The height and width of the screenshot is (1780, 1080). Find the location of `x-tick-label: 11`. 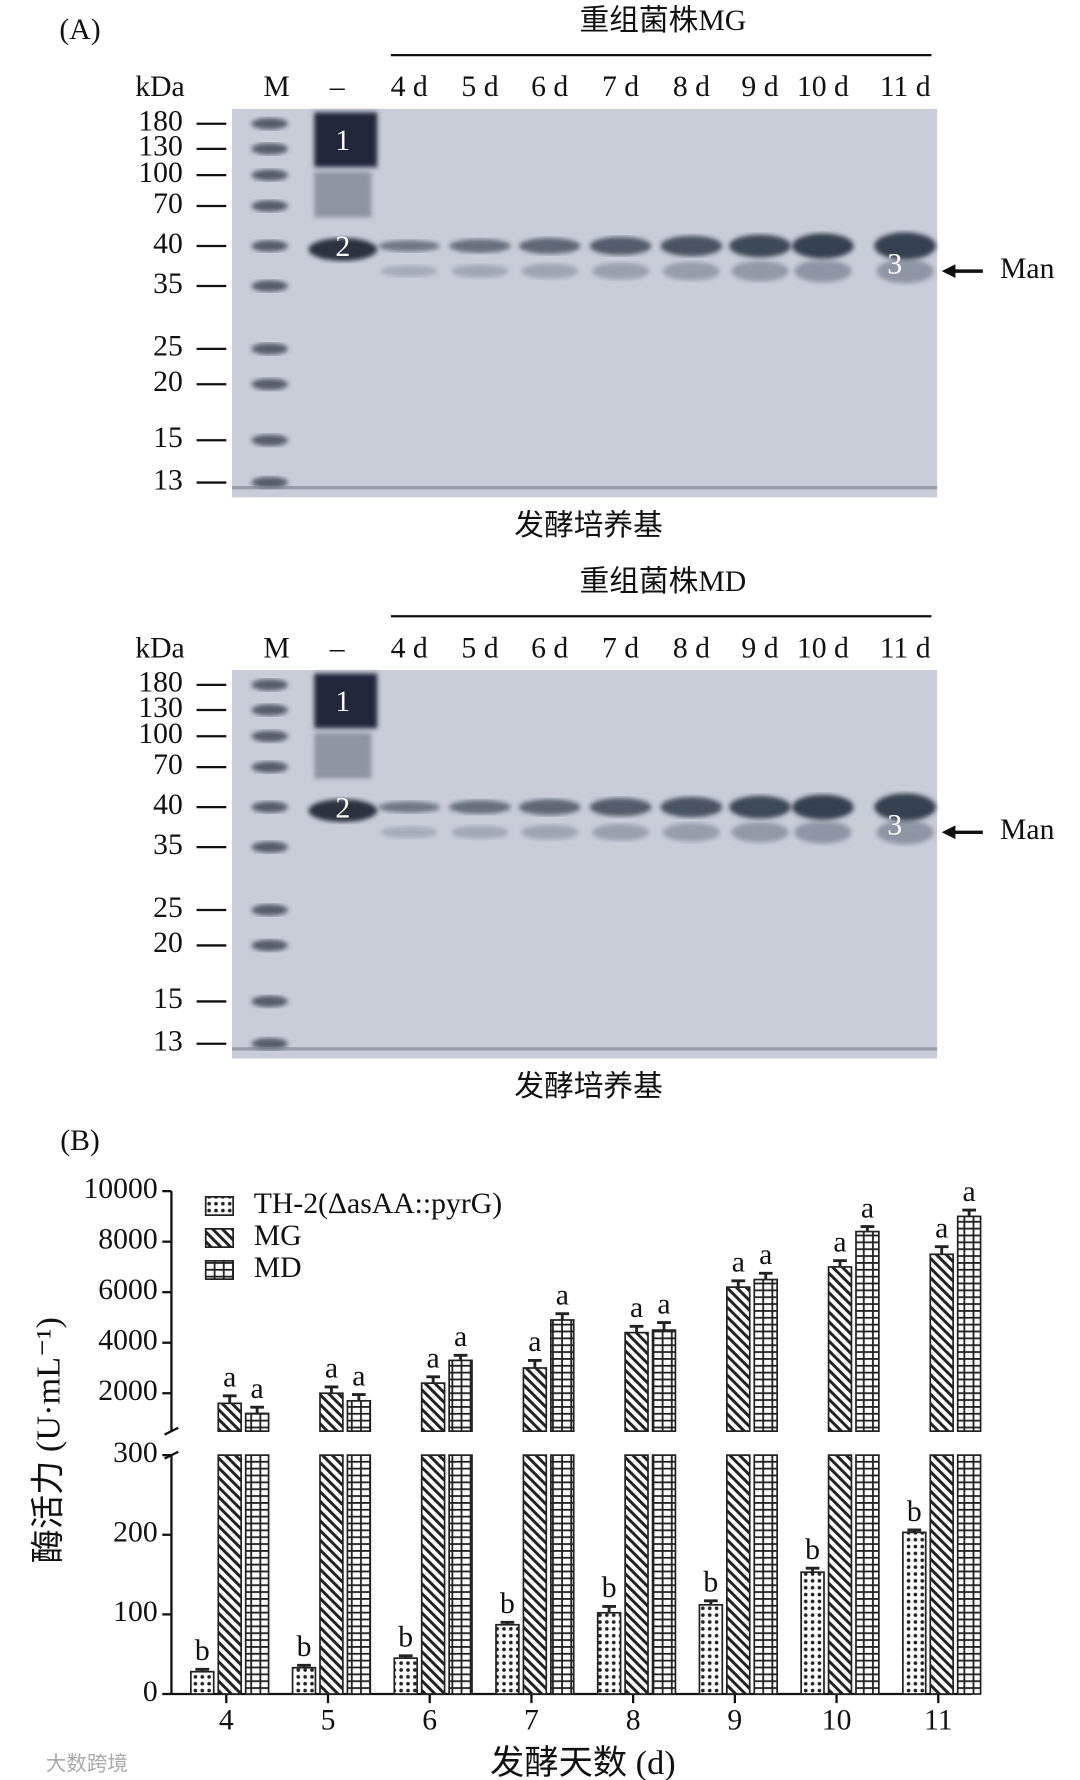

x-tick-label: 11 is located at coordinates (938, 1720).